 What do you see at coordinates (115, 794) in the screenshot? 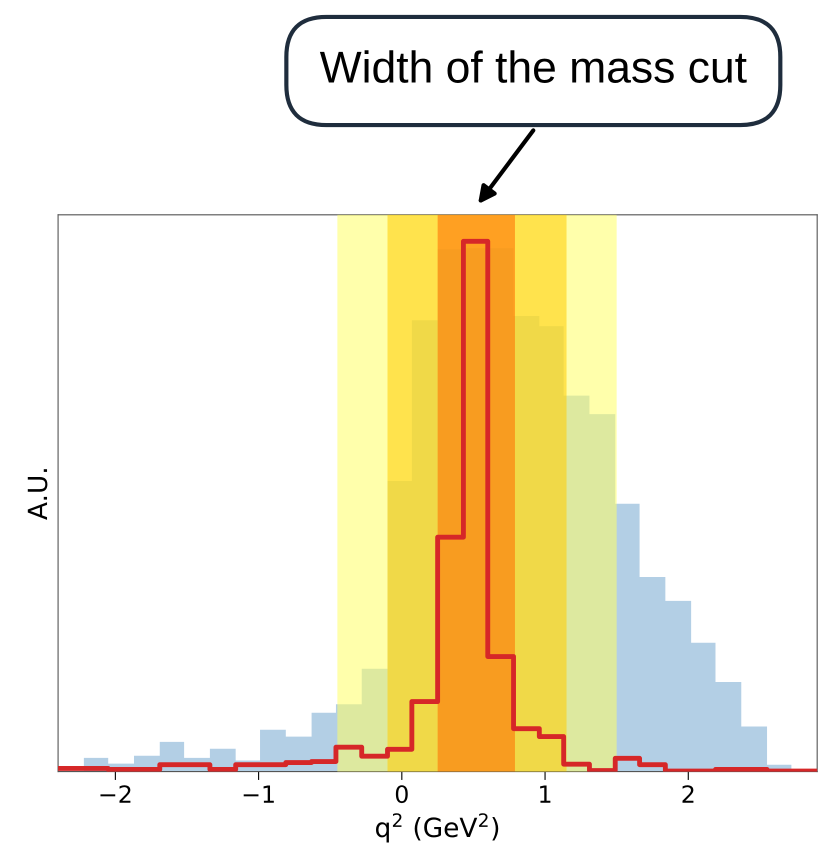
I see `x-tick-label: −2` at bounding box center [115, 794].